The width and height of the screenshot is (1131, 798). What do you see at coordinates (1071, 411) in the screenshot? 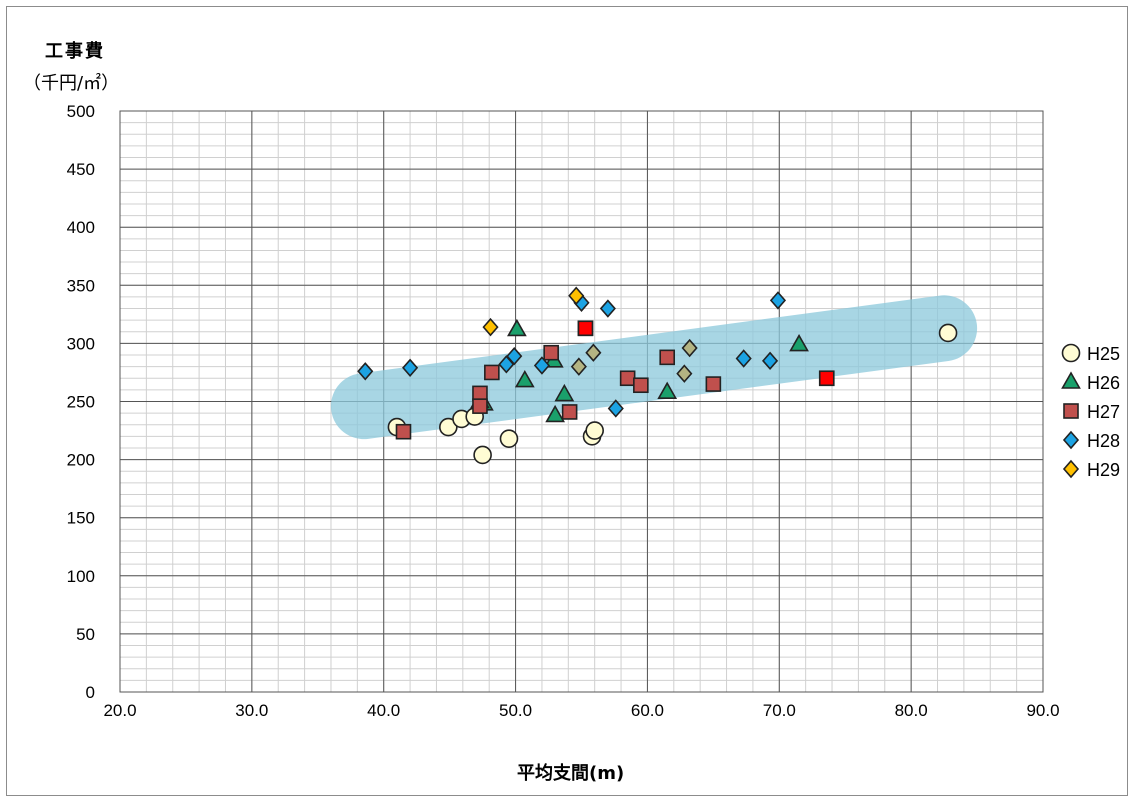
I see `legend-marker-h27` at bounding box center [1071, 411].